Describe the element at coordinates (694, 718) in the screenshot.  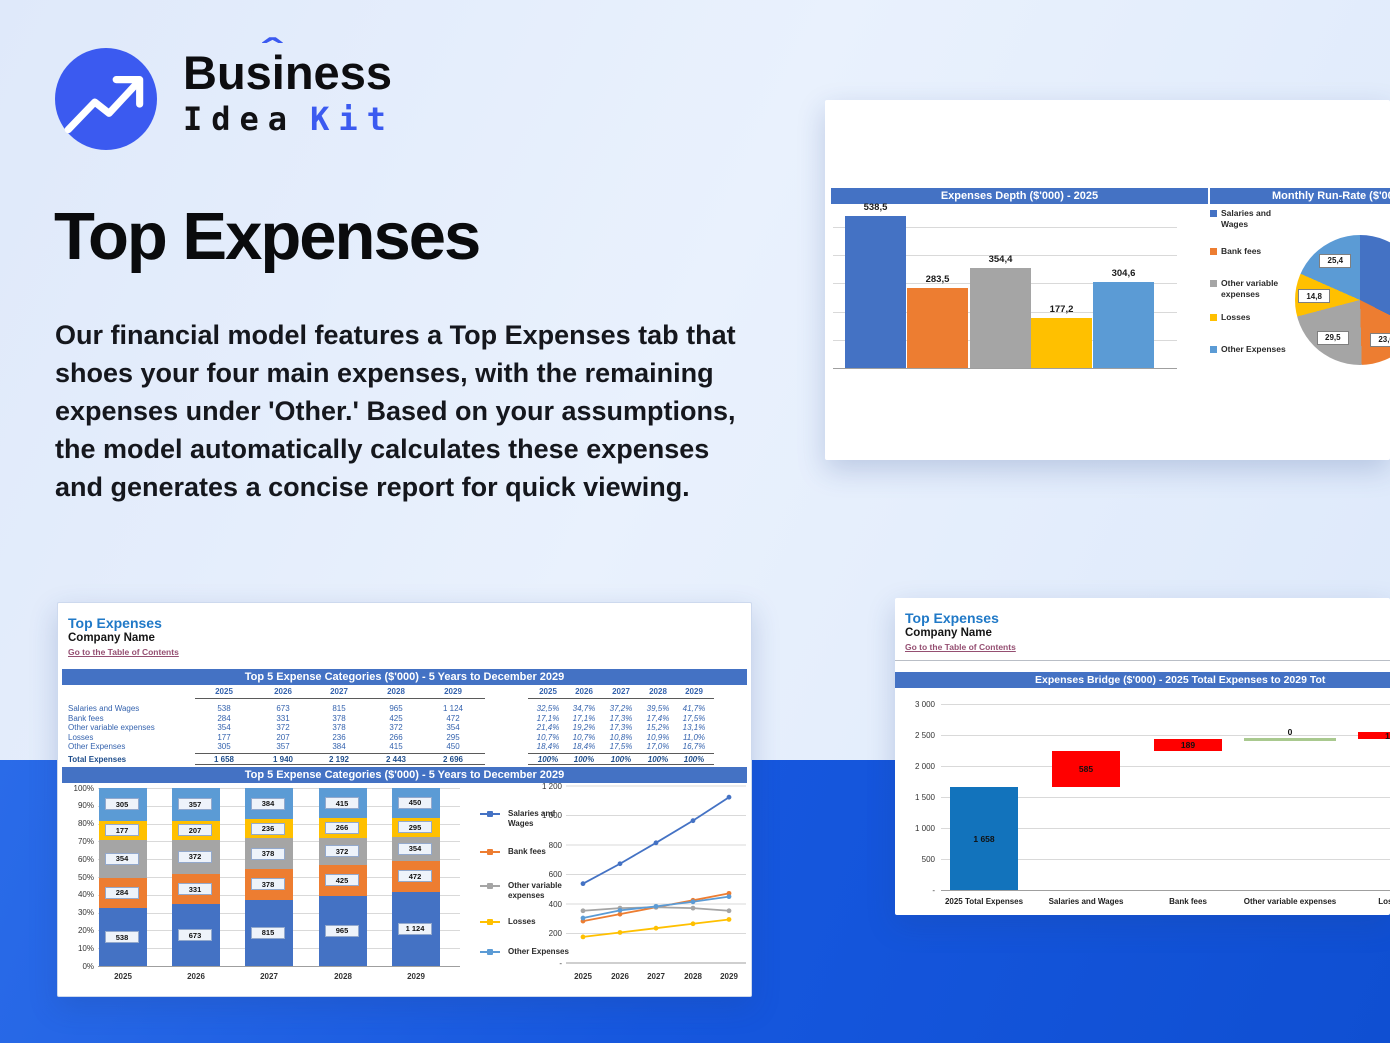
I see `table-cell-pct: 17,5%` at that location.